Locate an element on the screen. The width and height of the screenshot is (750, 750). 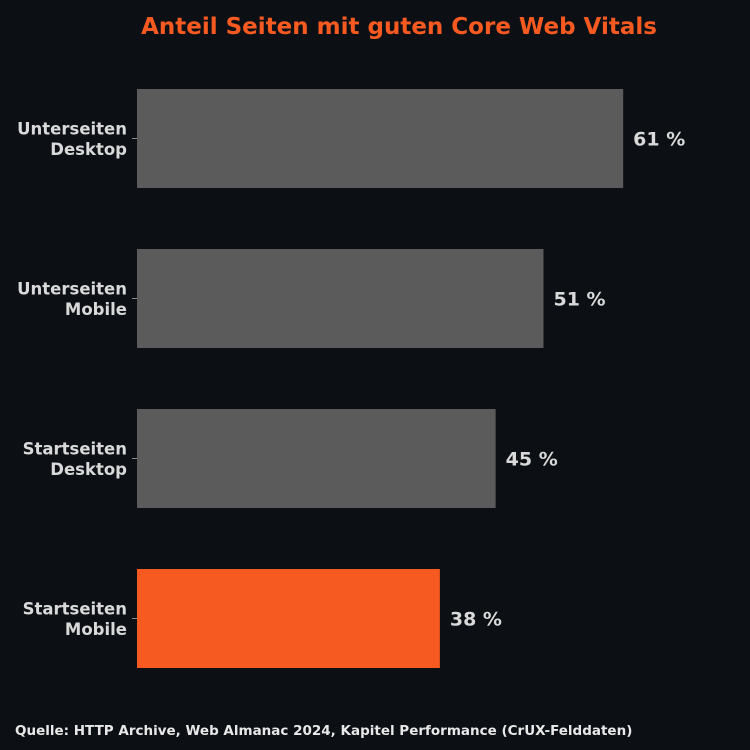
chart-title: Anteil Seiten mit guten Core Web Vitals is located at coordinates (399, 27).